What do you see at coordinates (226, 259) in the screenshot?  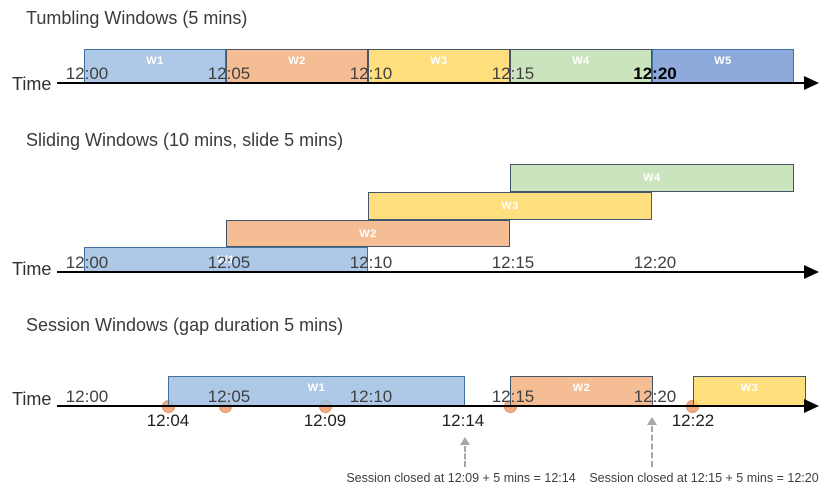 I see `sliding-window-w1-label: W1` at bounding box center [226, 259].